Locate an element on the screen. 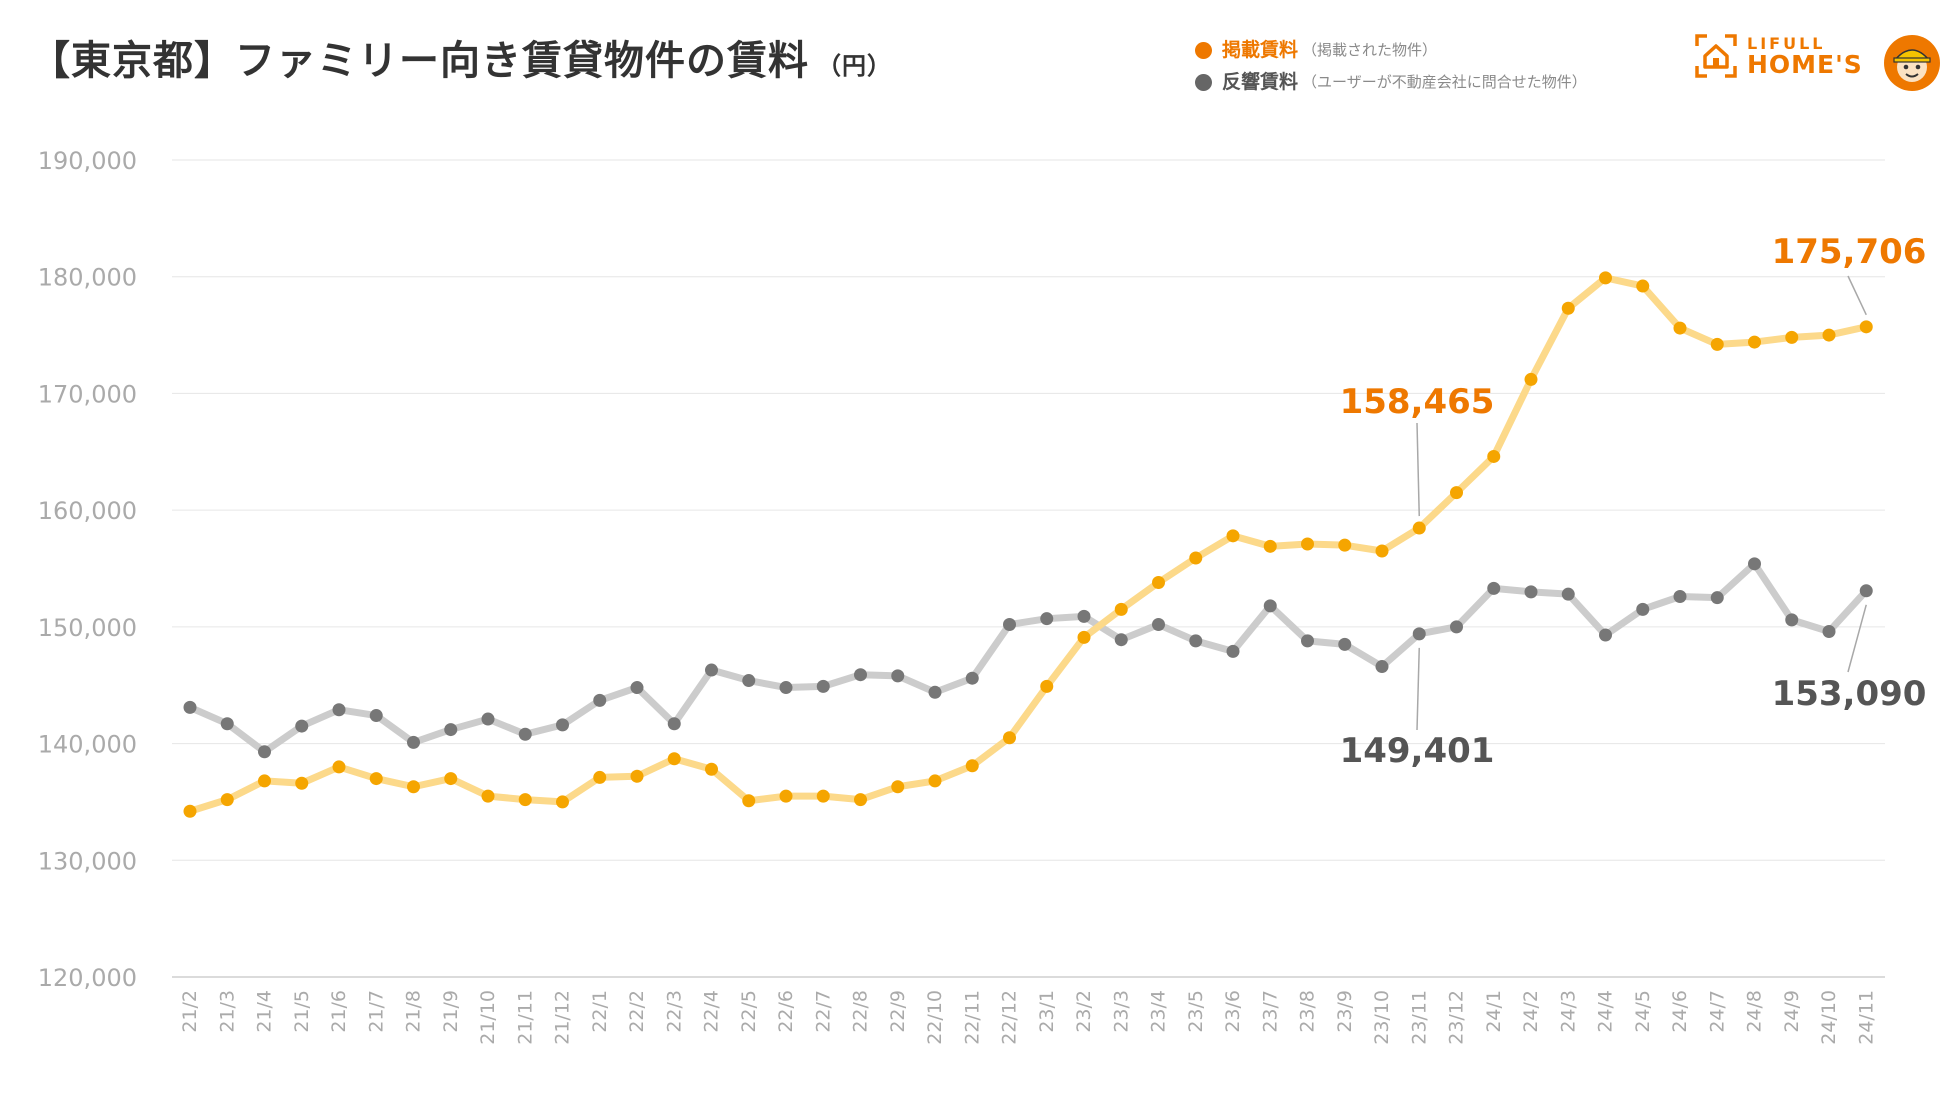 This screenshot has height=1097, width=1950. x-tick-label: 24/9 is located at coordinates (1792, 1011).